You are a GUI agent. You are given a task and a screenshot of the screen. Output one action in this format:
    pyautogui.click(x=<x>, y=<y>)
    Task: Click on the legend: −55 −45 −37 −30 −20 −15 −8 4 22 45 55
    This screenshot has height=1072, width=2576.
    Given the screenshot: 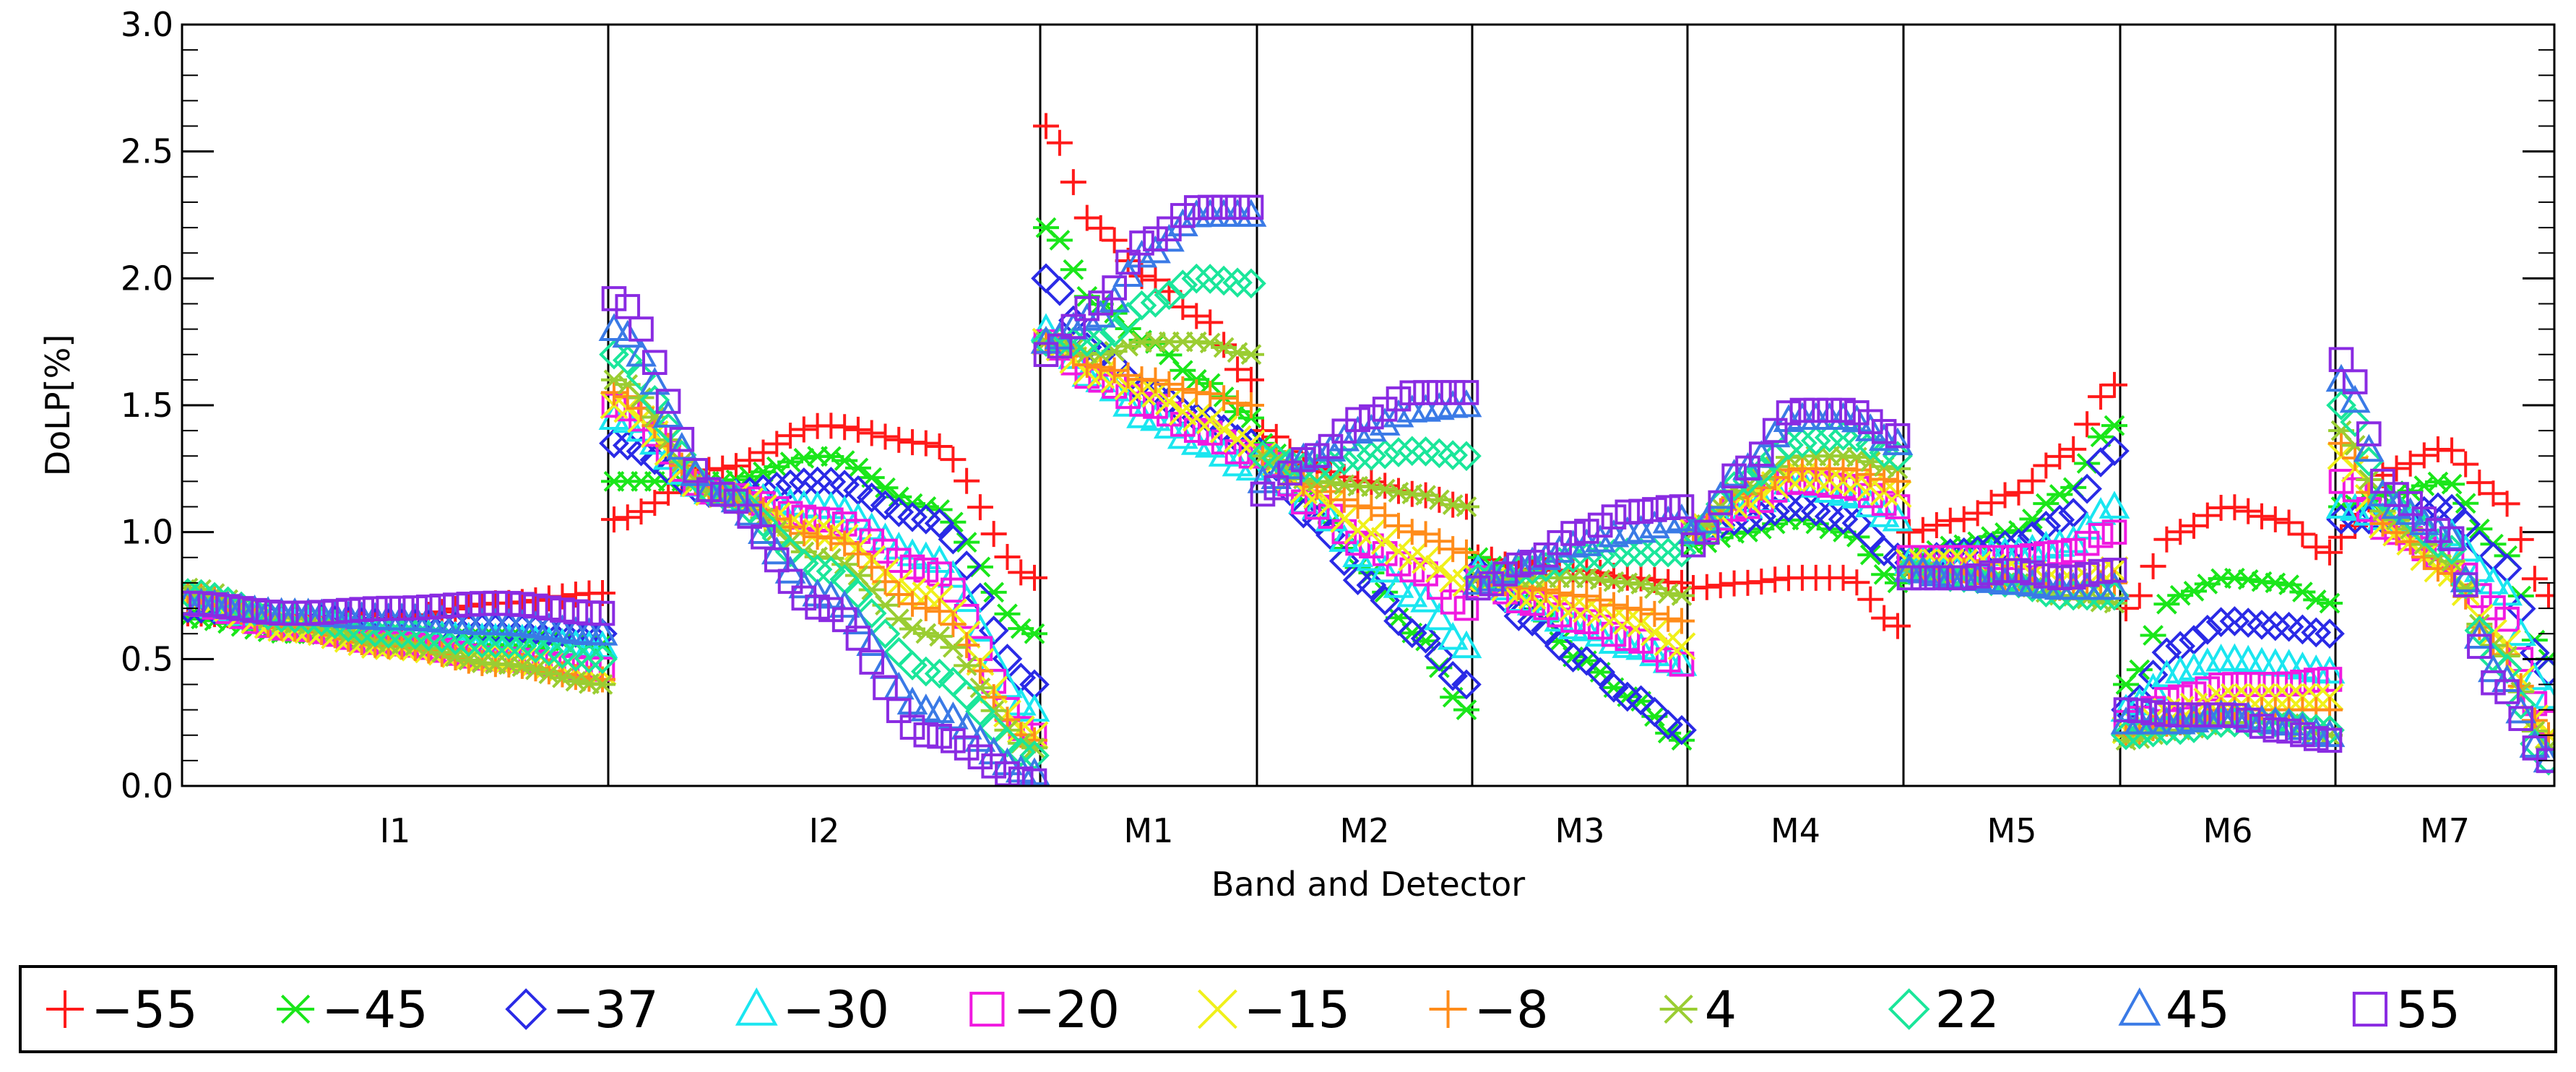 What is the action you would take?
    pyautogui.click(x=1253, y=1009)
    